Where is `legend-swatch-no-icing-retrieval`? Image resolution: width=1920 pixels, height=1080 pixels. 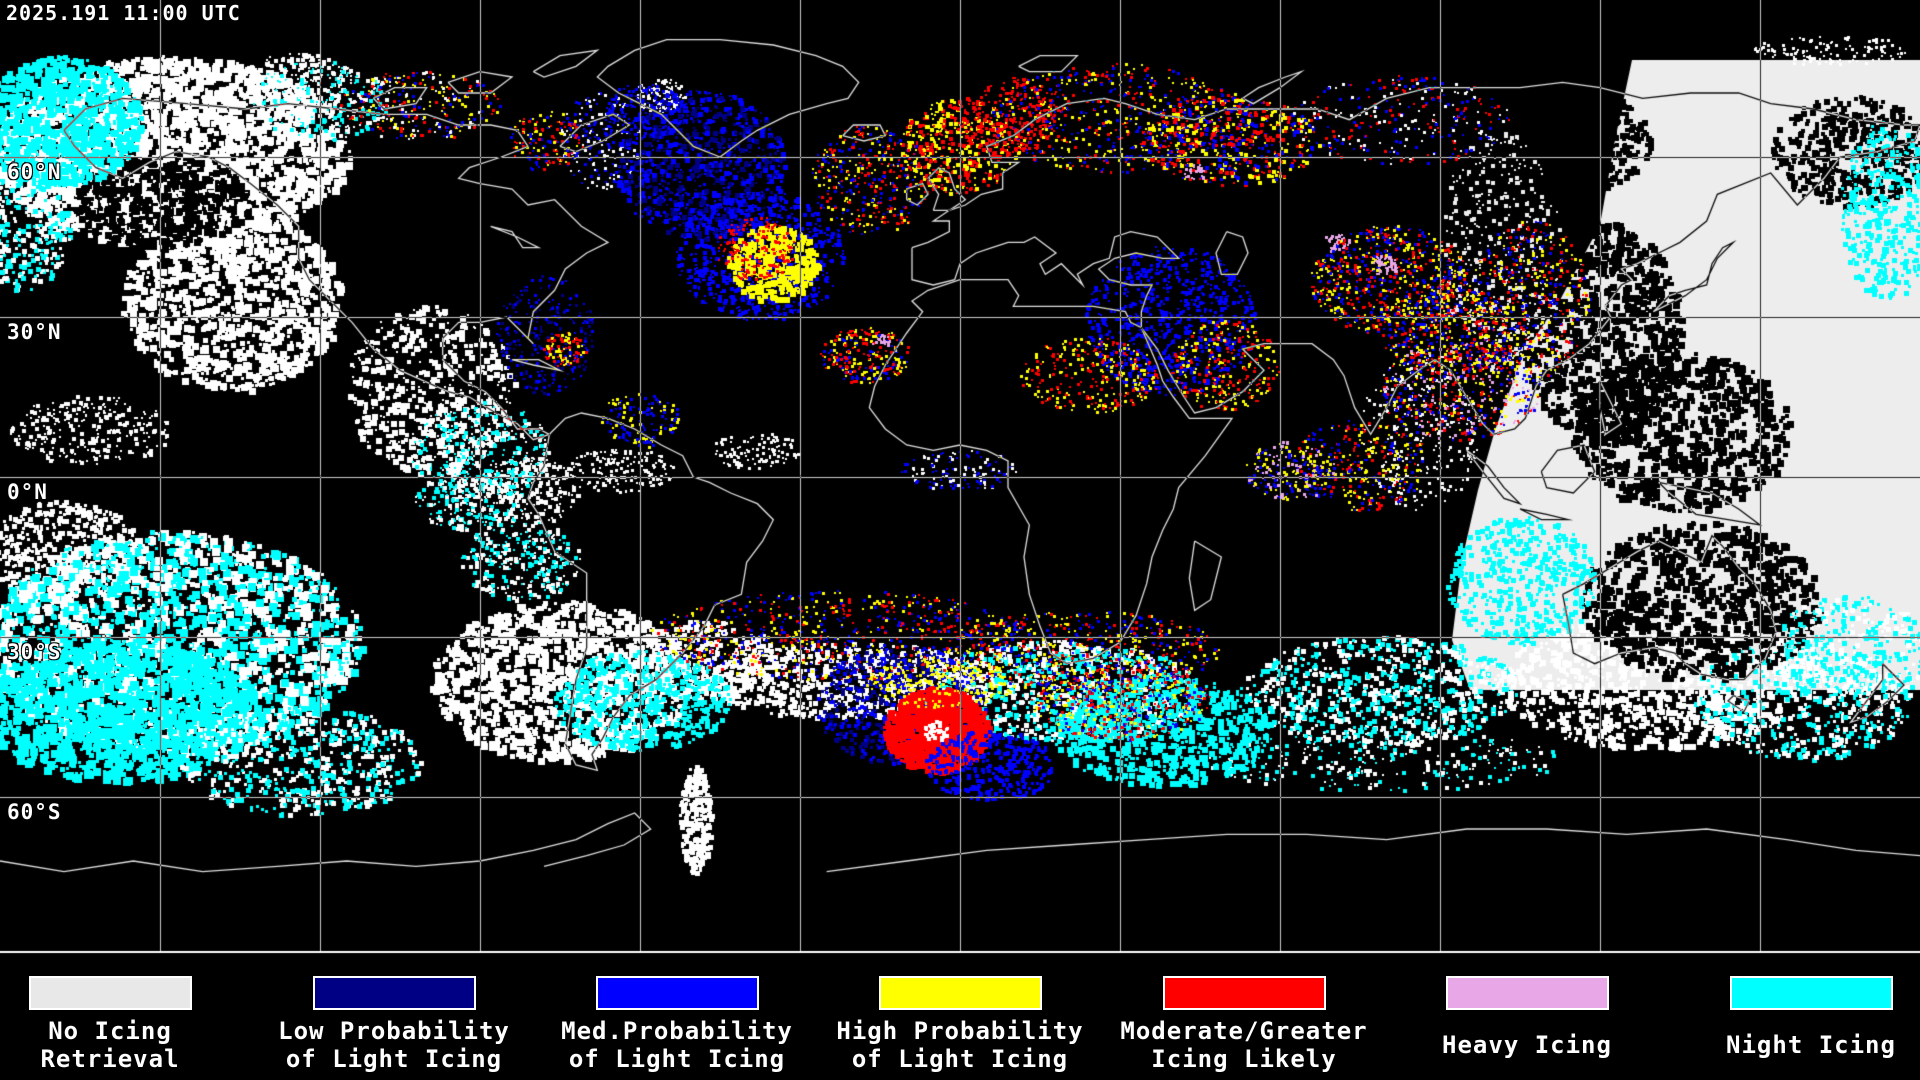 legend-swatch-no-icing-retrieval is located at coordinates (110, 993).